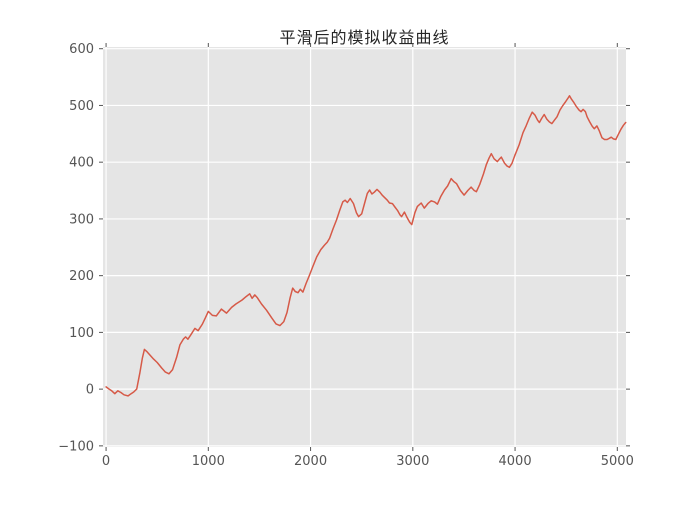 Image resolution: width=699 pixels, height=507 pixels. What do you see at coordinates (81, 106) in the screenshot?
I see `y-tick-label: 500` at bounding box center [81, 106].